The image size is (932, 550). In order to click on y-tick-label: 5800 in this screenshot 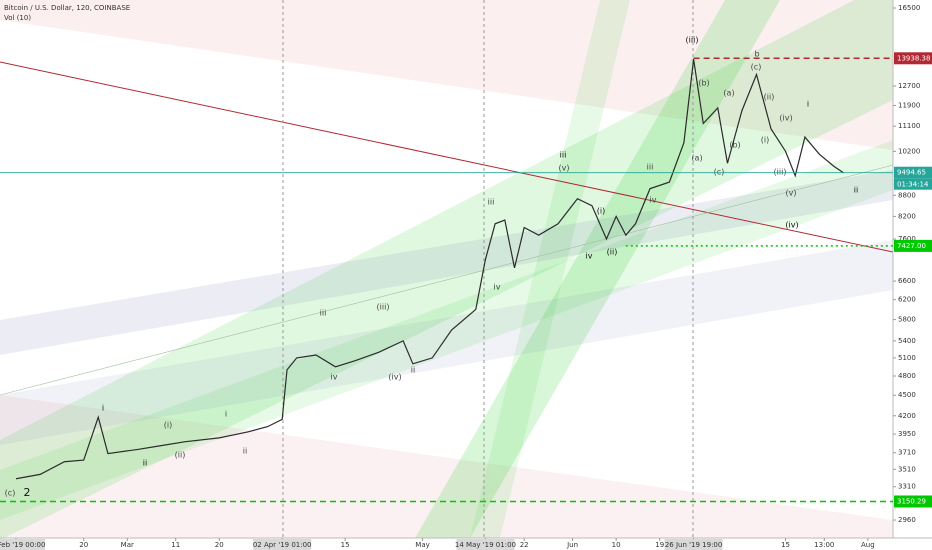, I will do `click(907, 320)`.